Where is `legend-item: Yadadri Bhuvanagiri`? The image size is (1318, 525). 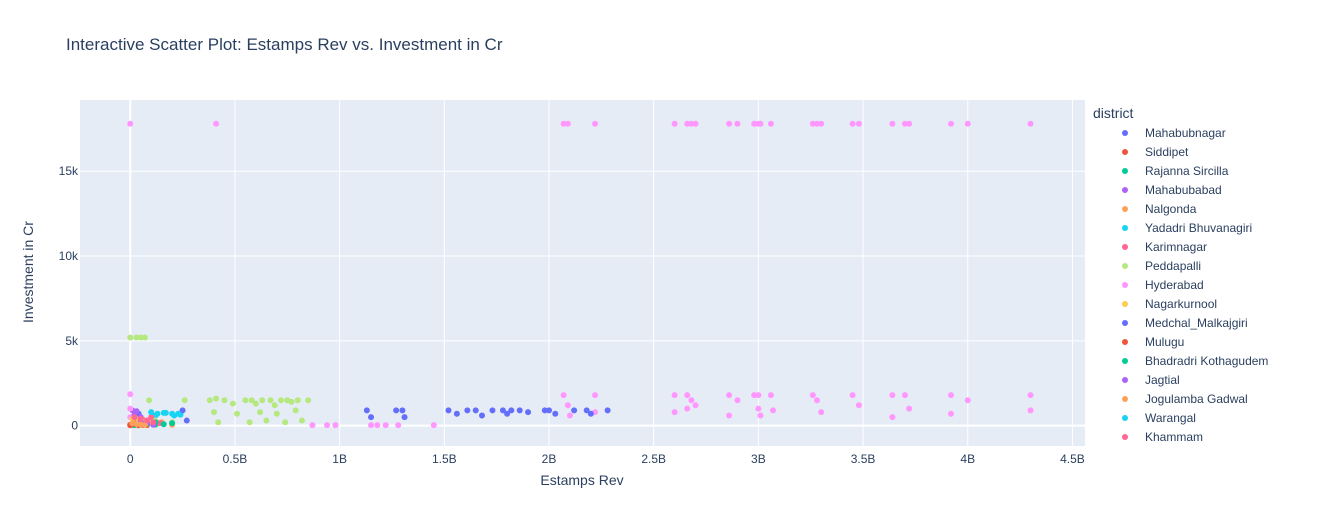 legend-item: Yadadri Bhuvanagiri is located at coordinates (1187, 228).